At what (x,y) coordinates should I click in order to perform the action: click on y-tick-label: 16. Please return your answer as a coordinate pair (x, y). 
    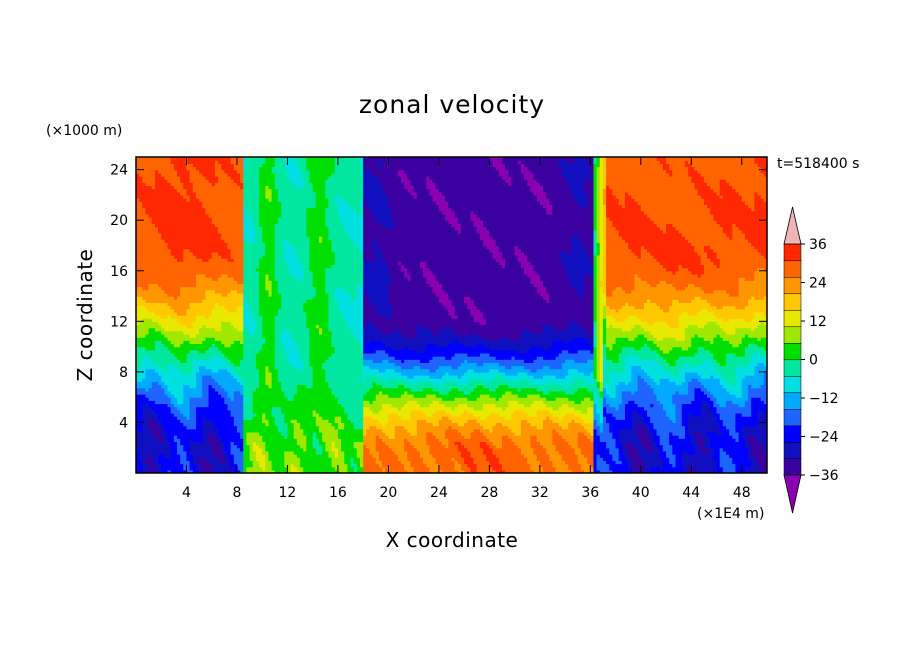
    Looking at the image, I should click on (119, 272).